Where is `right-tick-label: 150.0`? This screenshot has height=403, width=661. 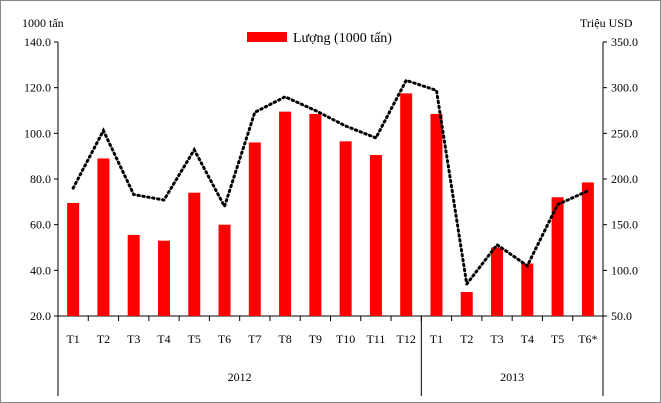 right-tick-label: 150.0 is located at coordinates (624, 225).